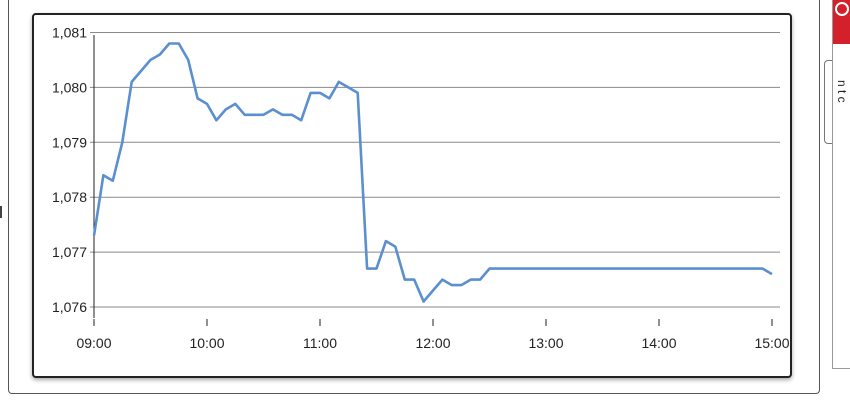 This screenshot has width=850, height=403. I want to click on y-tick-label: 1,080, so click(69, 87).